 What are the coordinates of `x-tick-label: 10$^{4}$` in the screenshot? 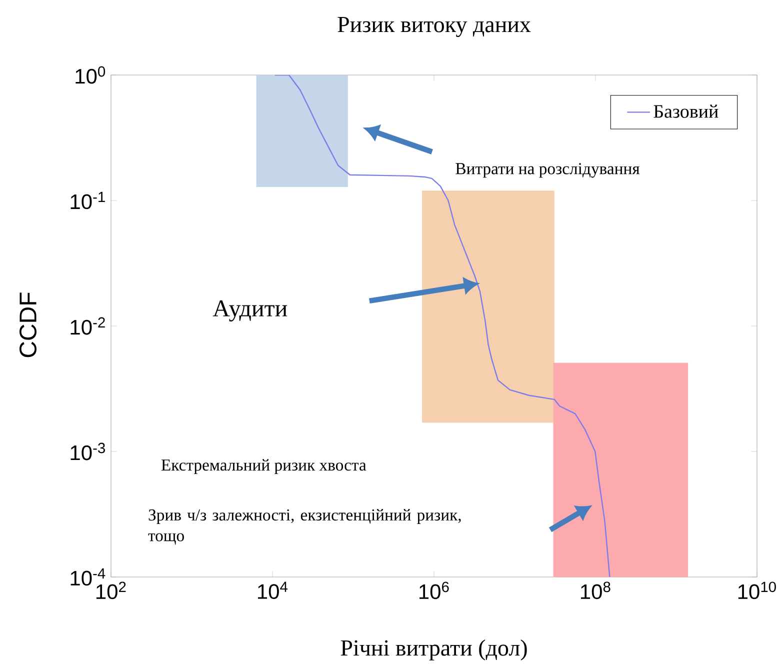 It's located at (273, 590).